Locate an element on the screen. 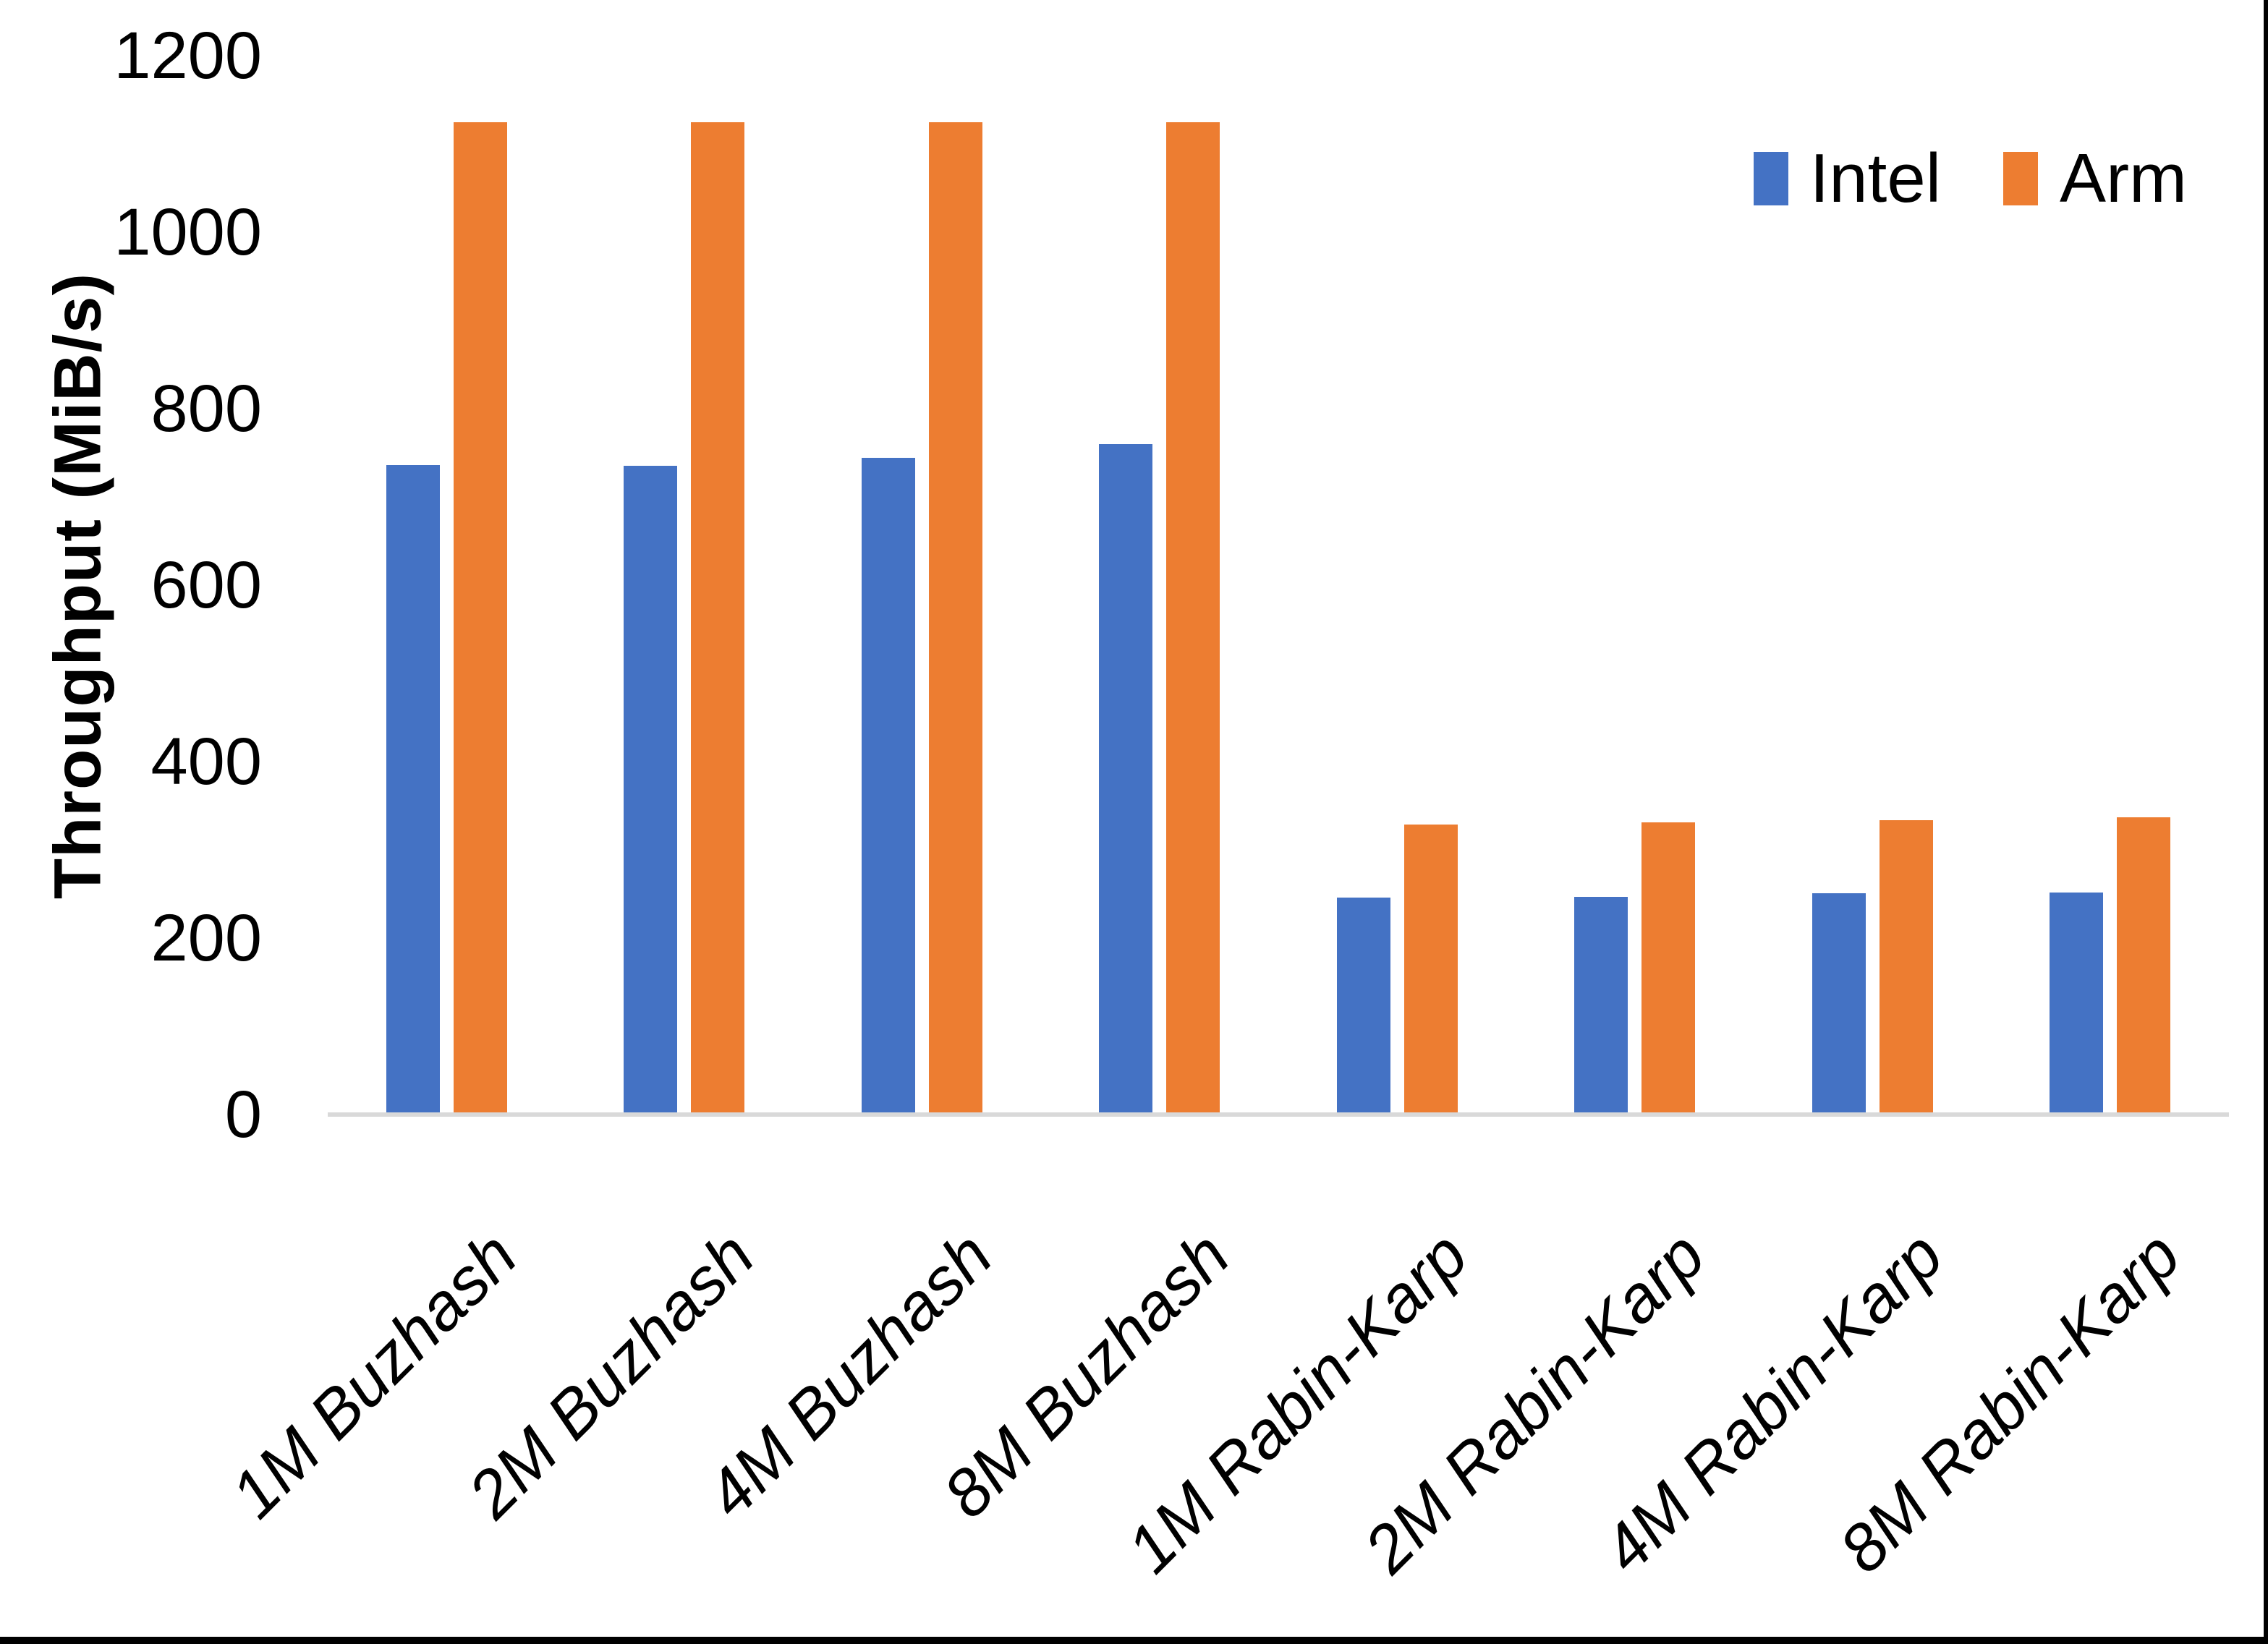 The height and width of the screenshot is (1644, 2268). legend-label-arm: Arm is located at coordinates (2123, 178).